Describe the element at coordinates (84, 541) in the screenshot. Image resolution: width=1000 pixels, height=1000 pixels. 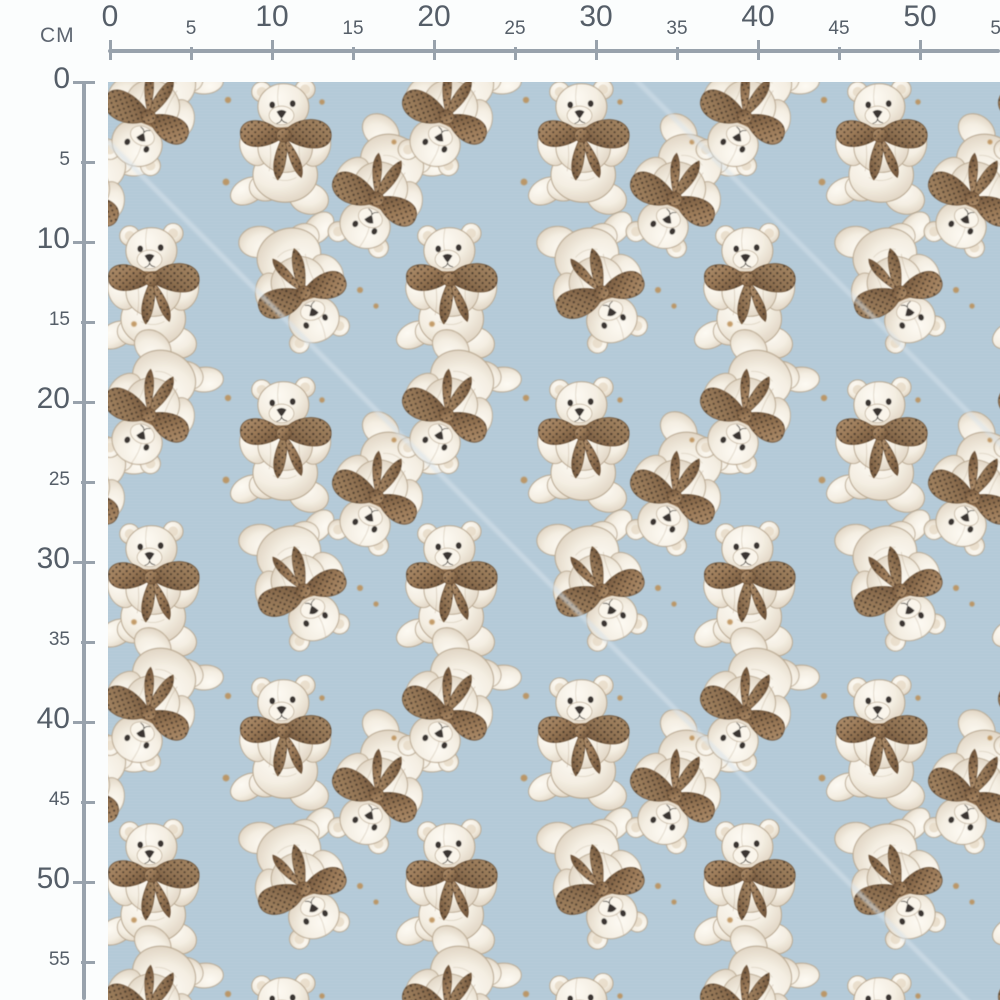
I see `vertical-ruler-rail` at that location.